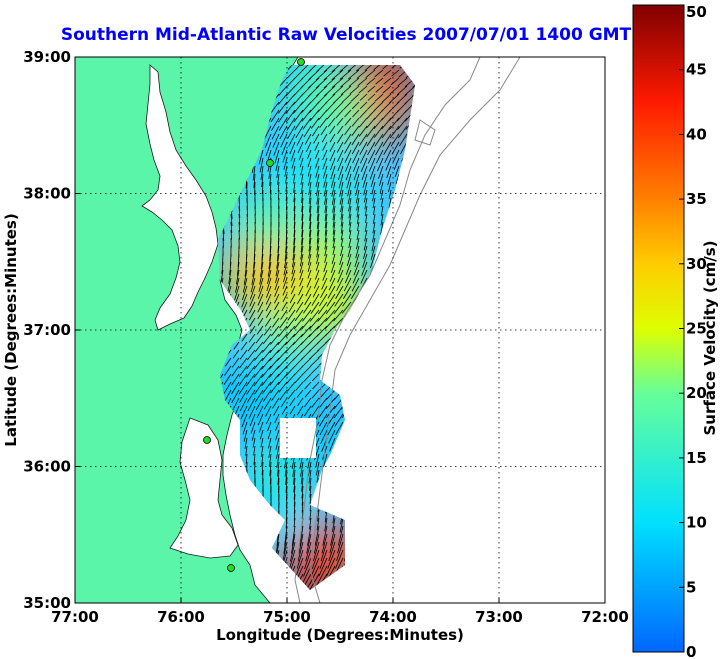 Image resolution: width=724 pixels, height=659 pixels. What do you see at coordinates (658, 328) in the screenshot?
I see `colorbar` at bounding box center [658, 328].